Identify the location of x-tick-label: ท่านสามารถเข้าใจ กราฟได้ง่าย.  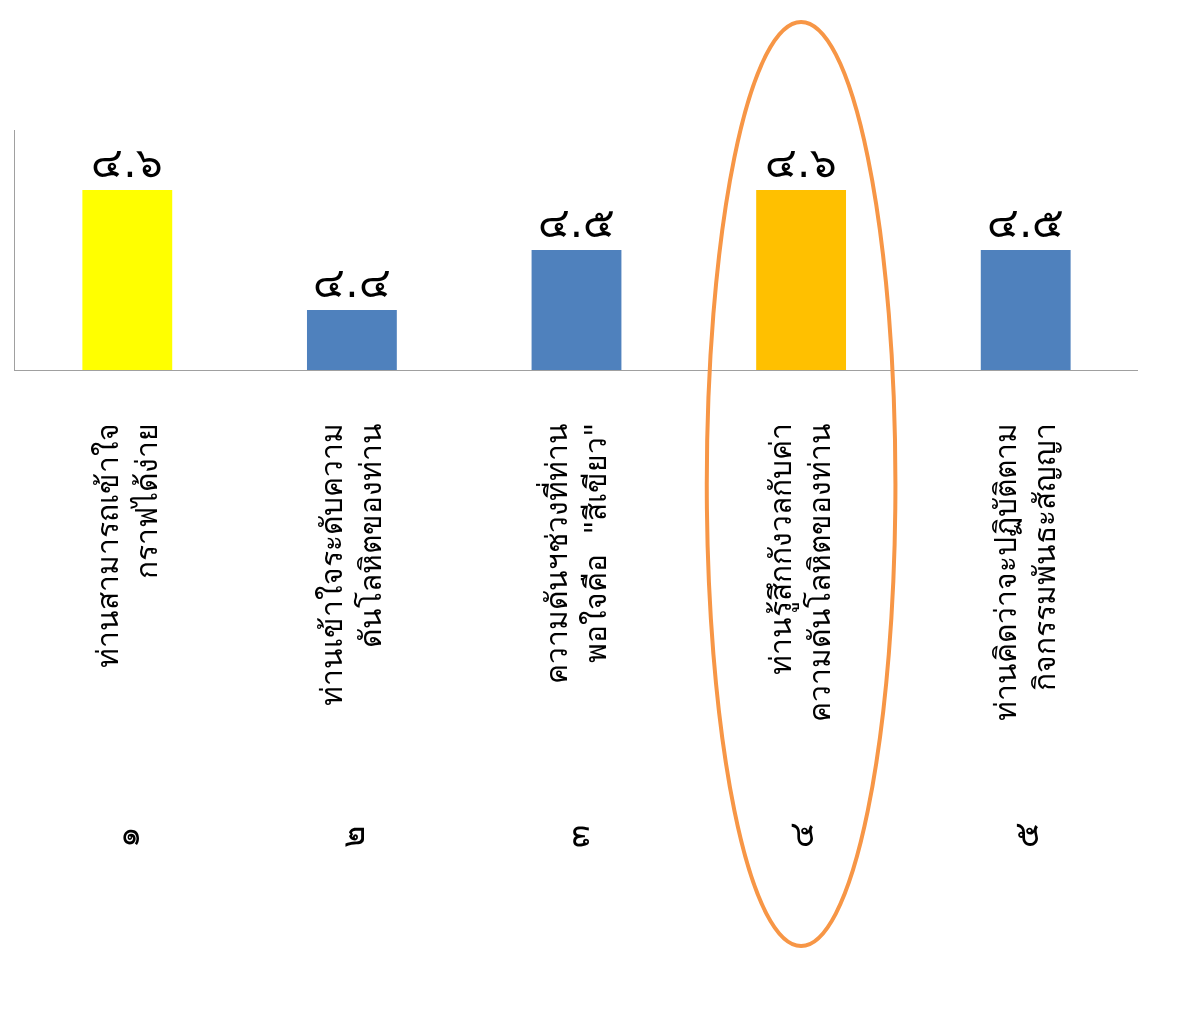
(126, 545).